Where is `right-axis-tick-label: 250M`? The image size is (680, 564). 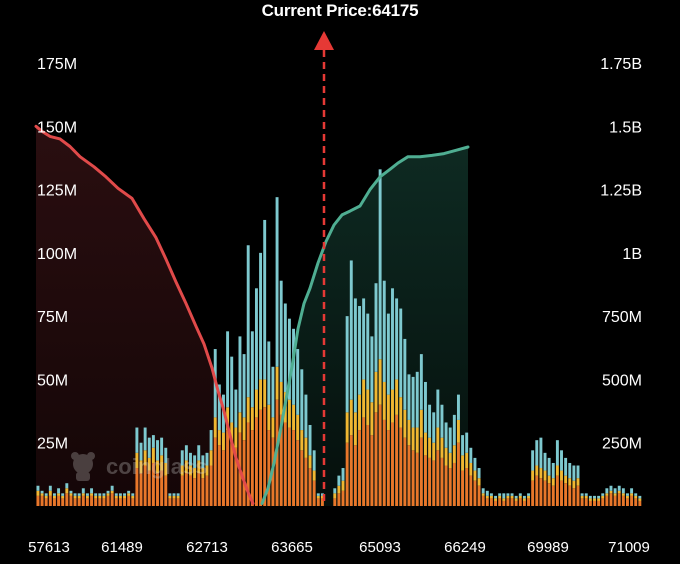
right-axis-tick-label: 250M is located at coordinates (622, 444).